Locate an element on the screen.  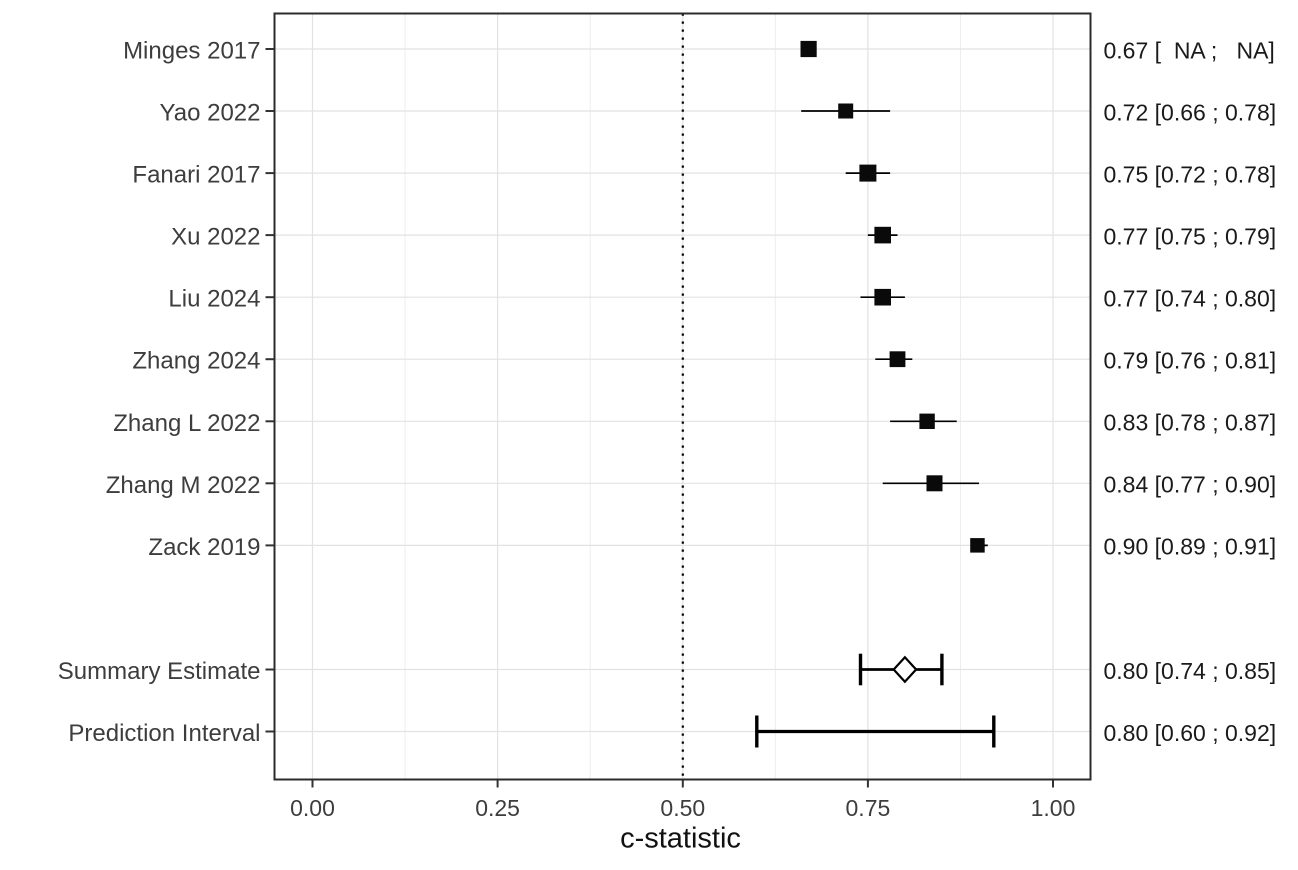
svg-text: Xu 2022 is located at coordinates (215, 237).